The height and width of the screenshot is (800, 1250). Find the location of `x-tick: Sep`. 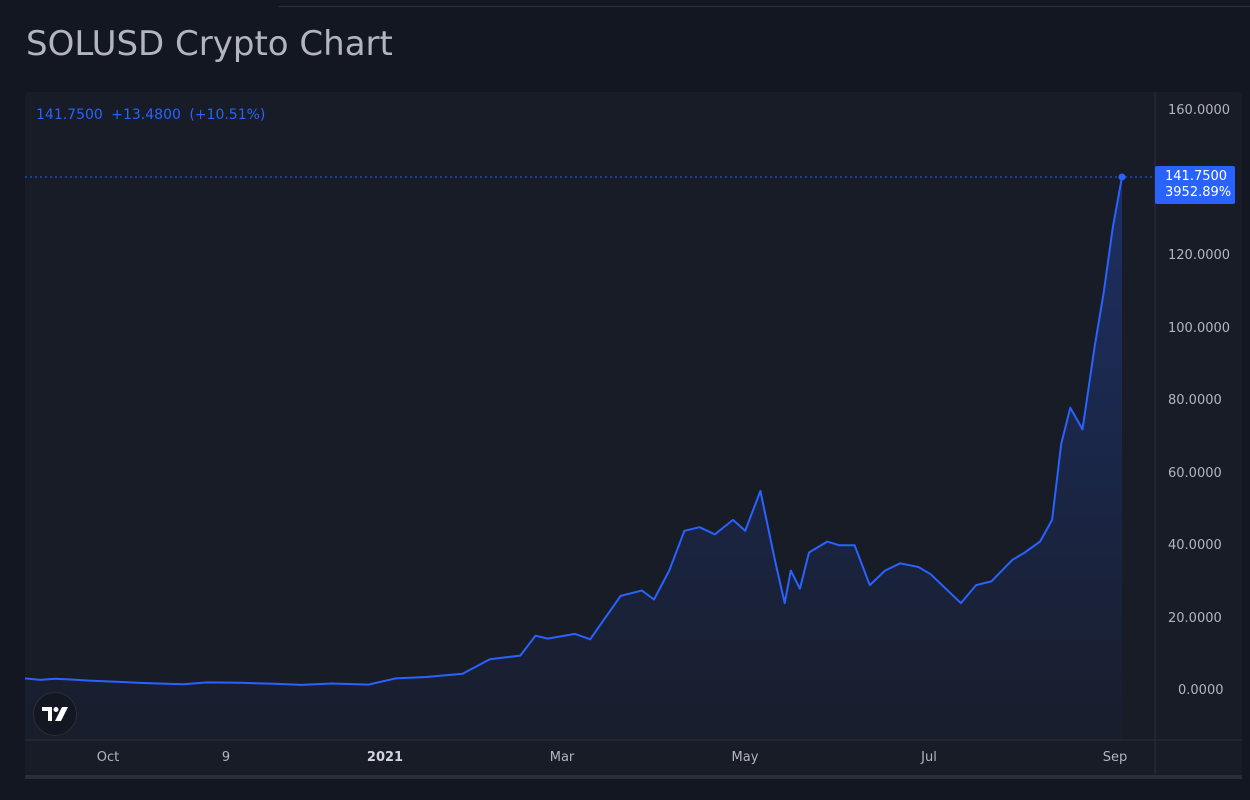

x-tick: Sep is located at coordinates (1115, 757).